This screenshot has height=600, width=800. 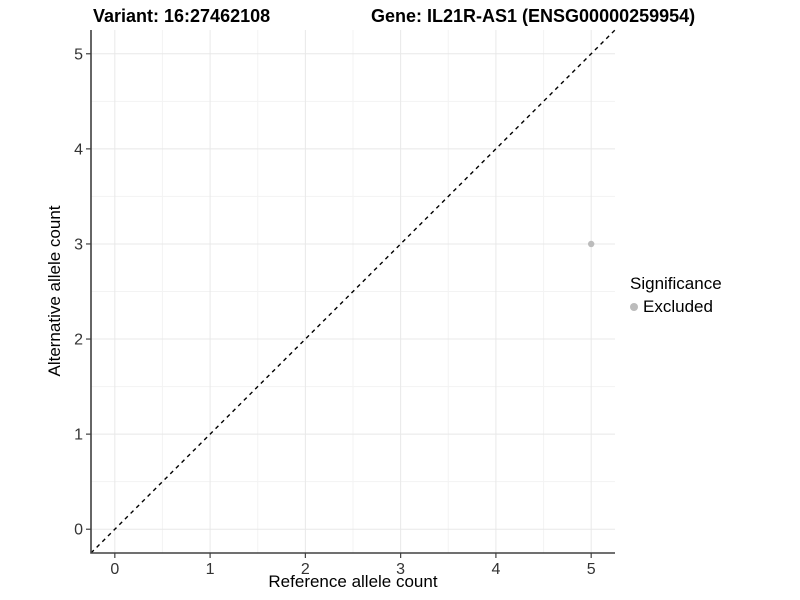 What do you see at coordinates (676, 283) in the screenshot?
I see `legend-title: Significance` at bounding box center [676, 283].